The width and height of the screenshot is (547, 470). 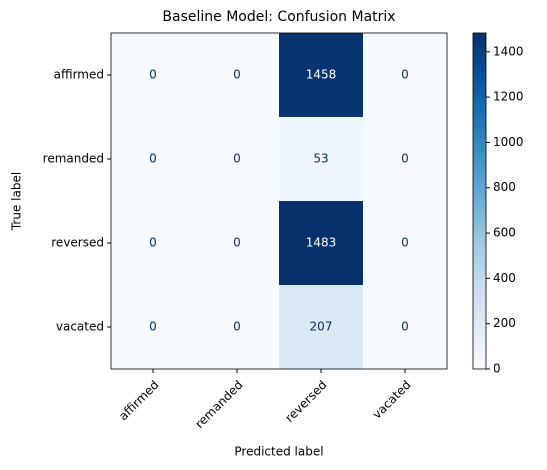 I want to click on colorbar-tick-label: 1000, so click(x=508, y=142).